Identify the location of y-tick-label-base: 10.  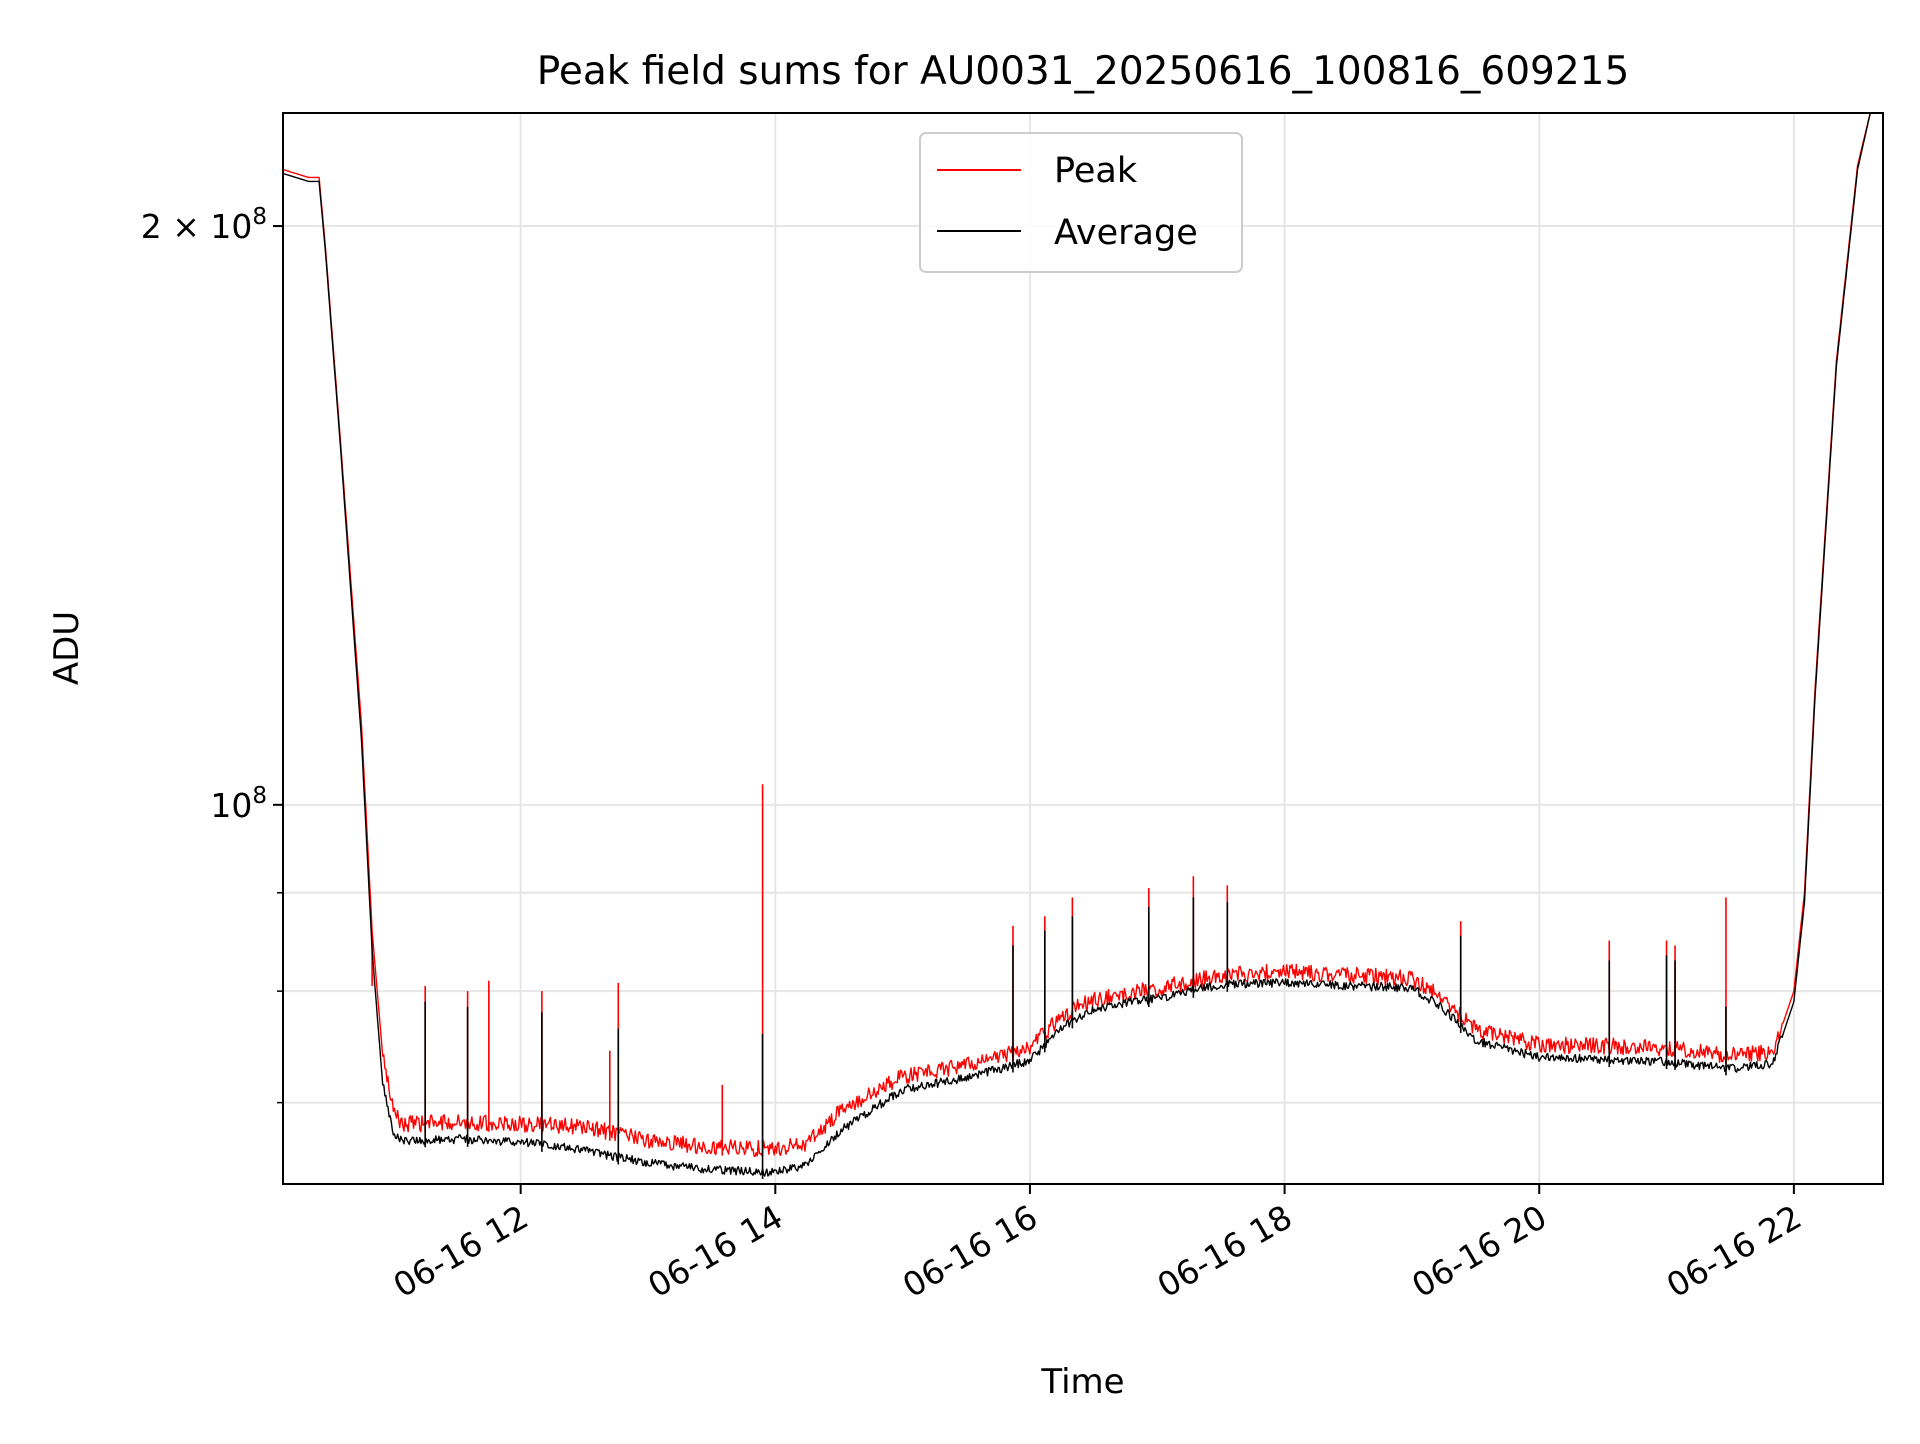
(231, 805).